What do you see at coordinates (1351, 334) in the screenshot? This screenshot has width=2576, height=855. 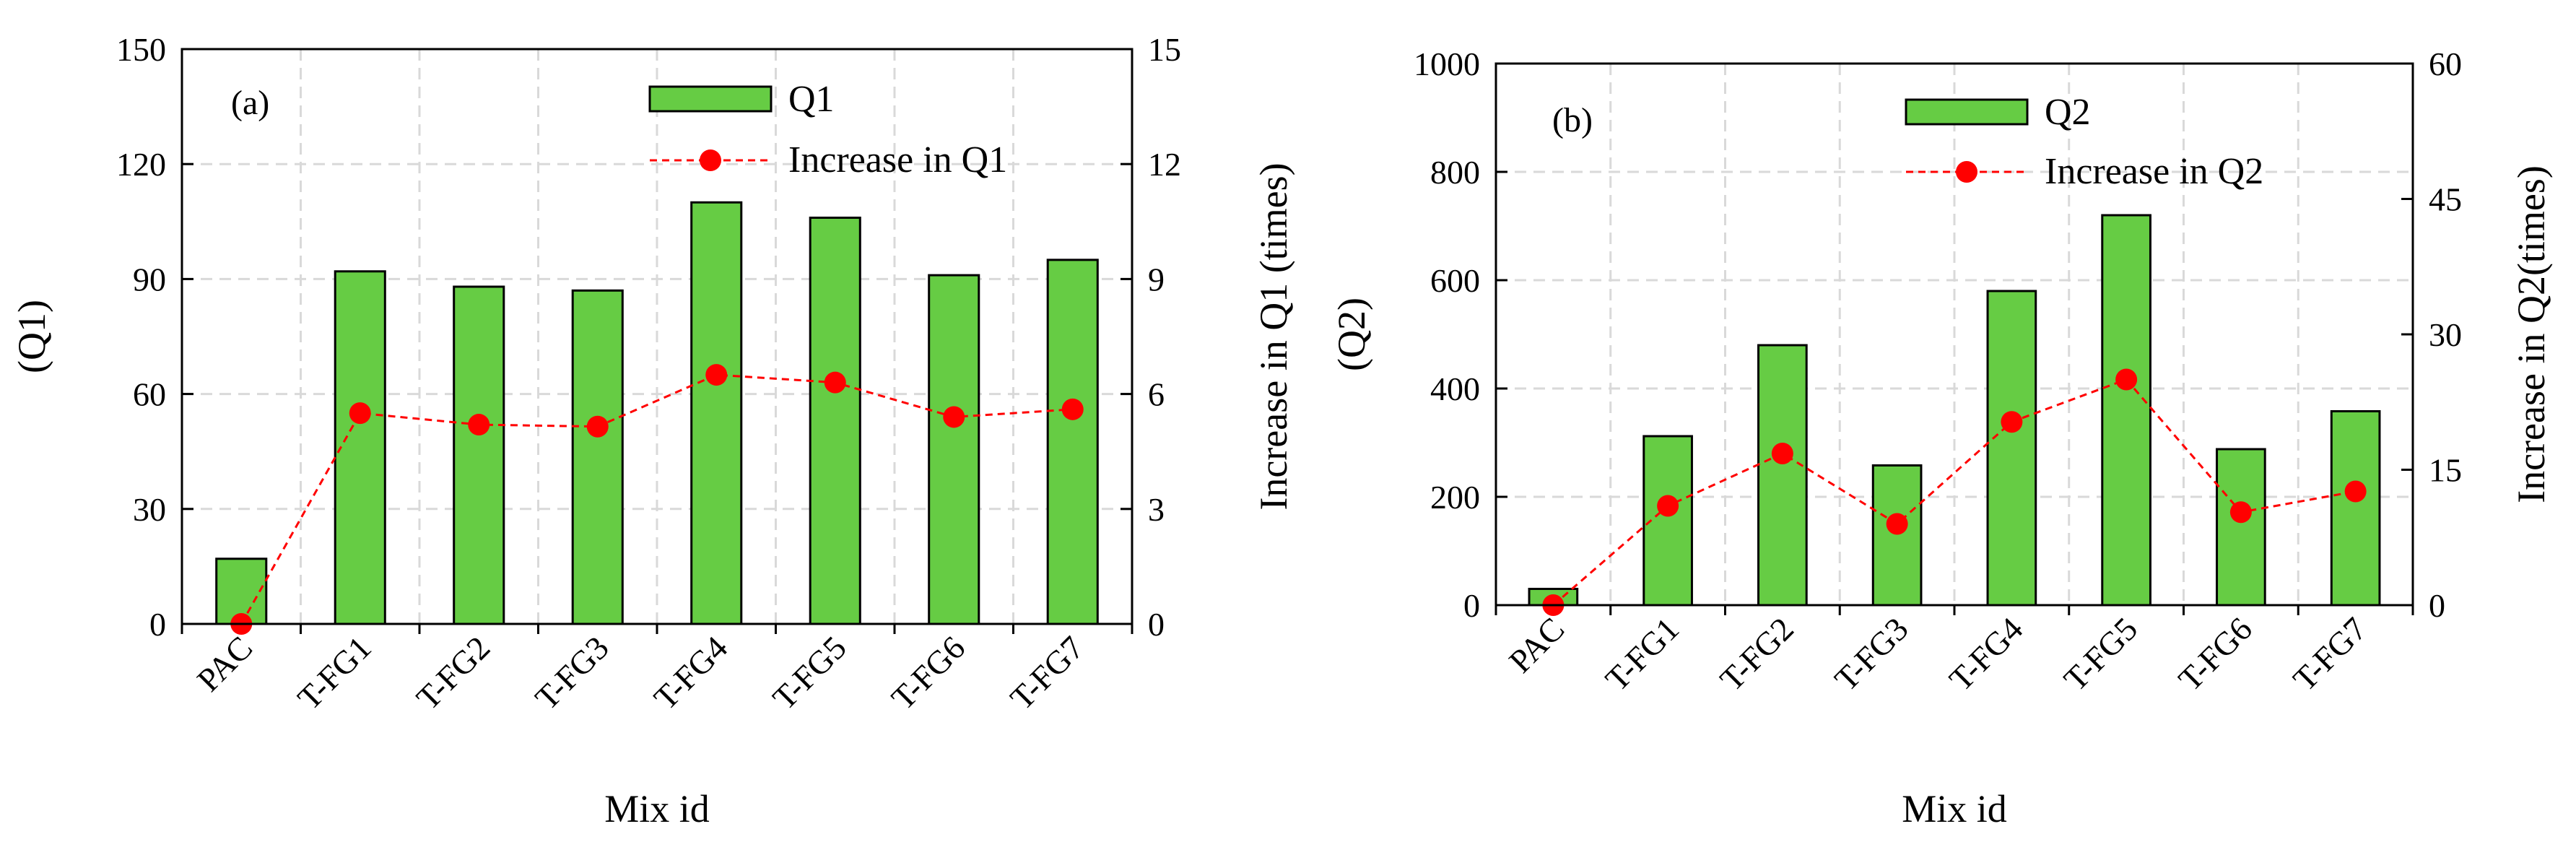 I see `panel-b-y-axis-title: (Q2)` at bounding box center [1351, 334].